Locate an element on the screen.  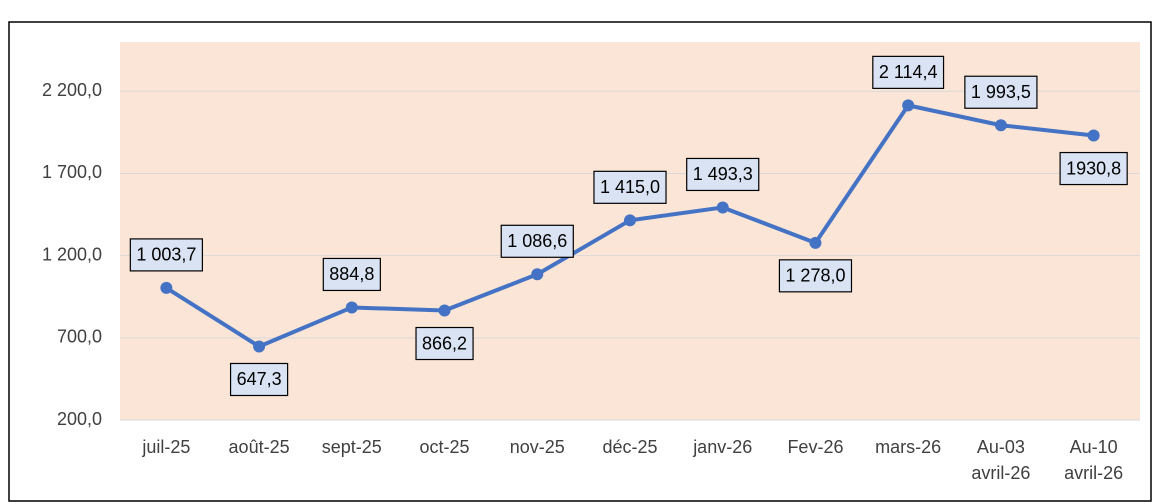
x-tick-label: nov-25 is located at coordinates (537, 447).